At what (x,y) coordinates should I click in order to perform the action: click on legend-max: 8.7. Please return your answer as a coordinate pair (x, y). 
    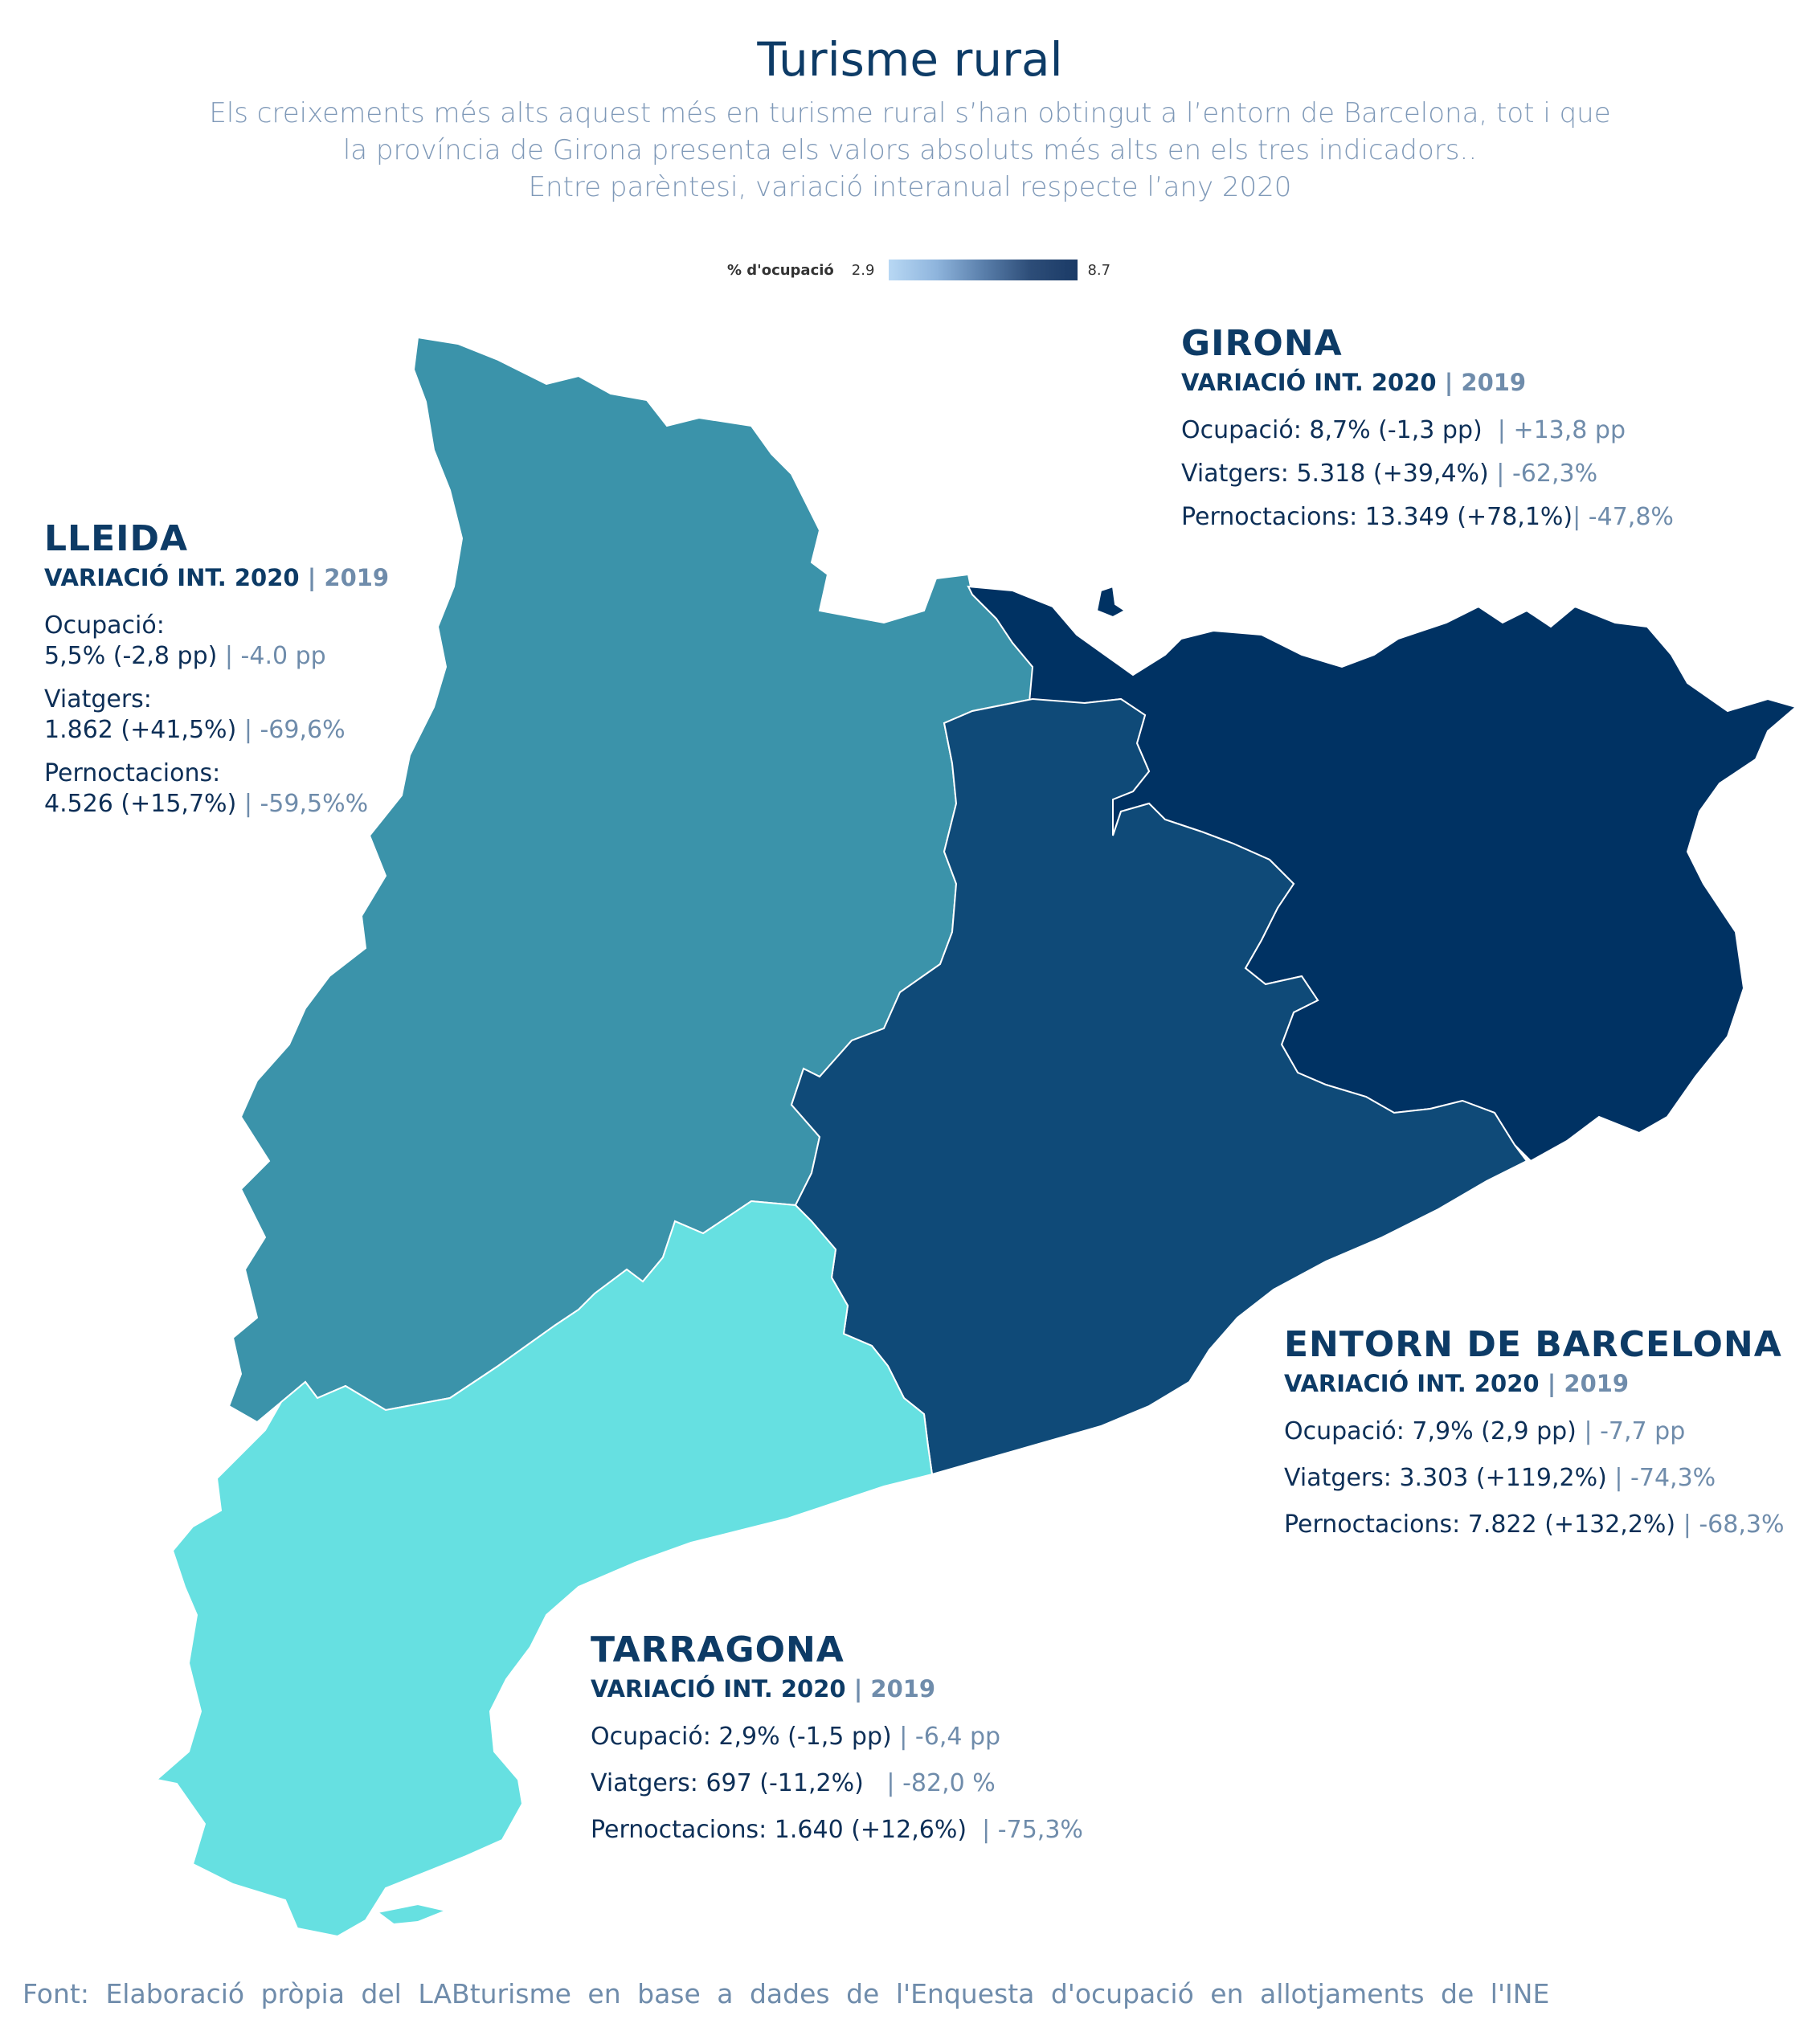
    Looking at the image, I should click on (1099, 270).